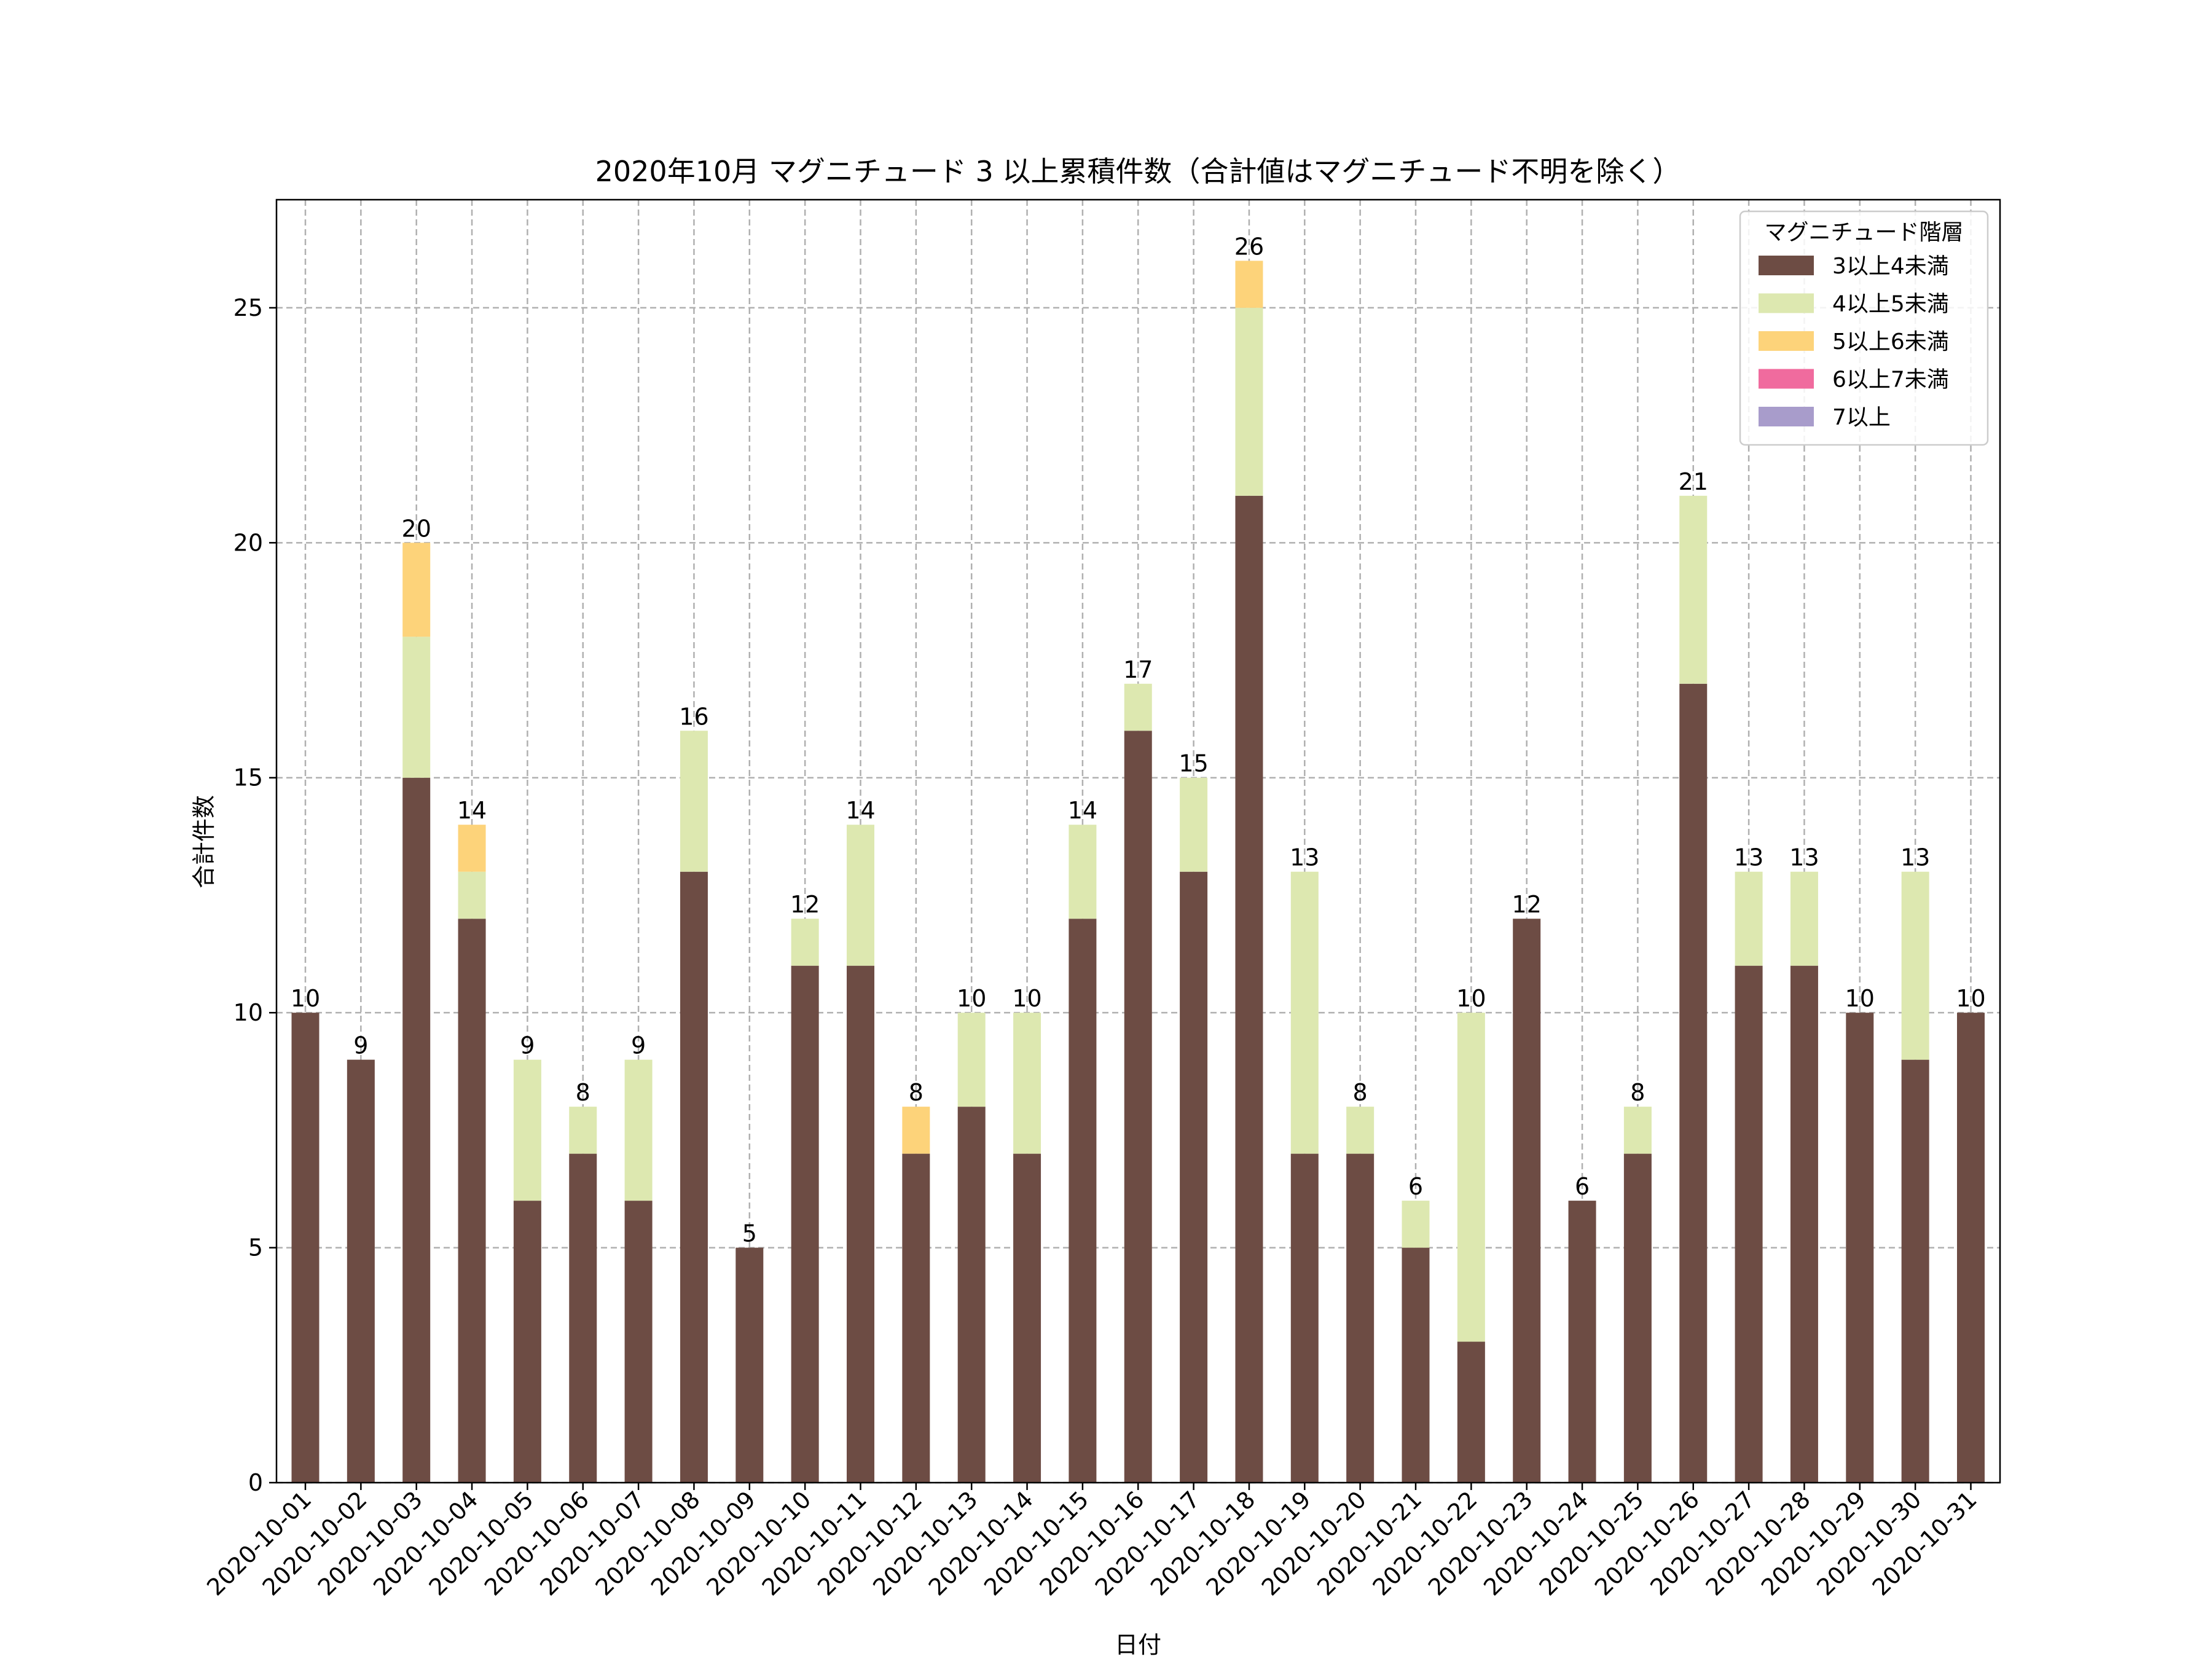  I want to click on y-tick-label: 0, so click(255, 1482).